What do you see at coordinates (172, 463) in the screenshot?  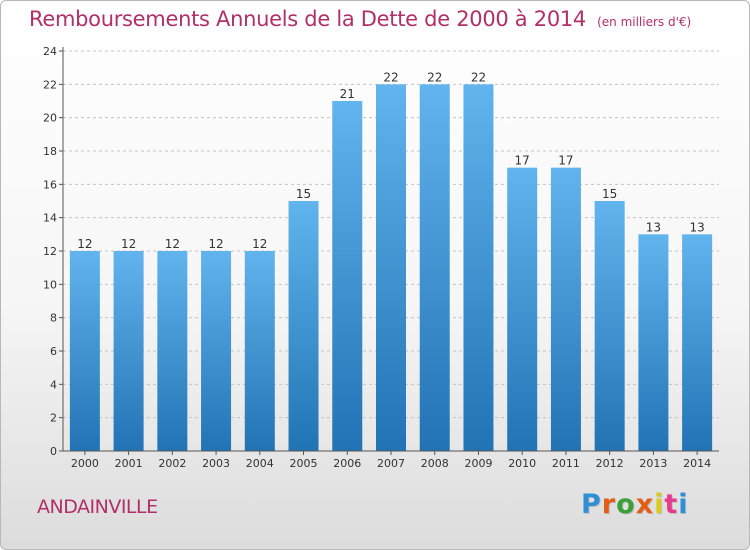 I see `x-tick-label: 2002` at bounding box center [172, 463].